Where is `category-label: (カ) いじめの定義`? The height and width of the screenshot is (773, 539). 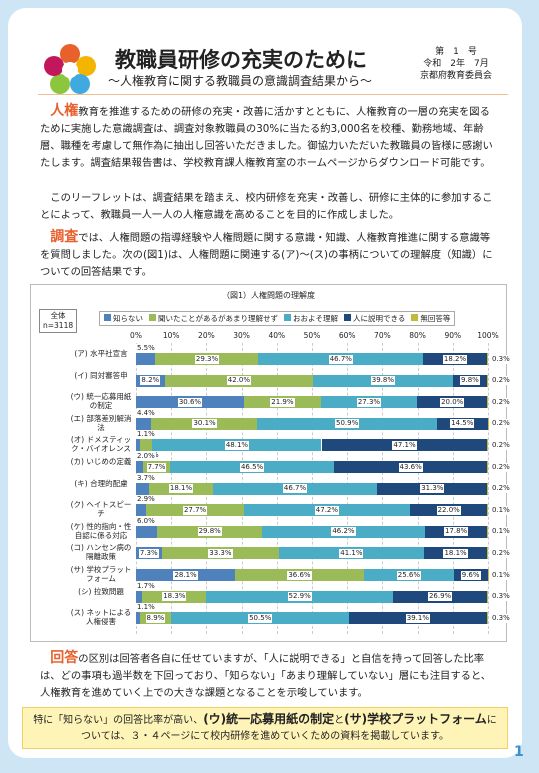
category-label: (カ) いじめの定義 is located at coordinates (101, 461).